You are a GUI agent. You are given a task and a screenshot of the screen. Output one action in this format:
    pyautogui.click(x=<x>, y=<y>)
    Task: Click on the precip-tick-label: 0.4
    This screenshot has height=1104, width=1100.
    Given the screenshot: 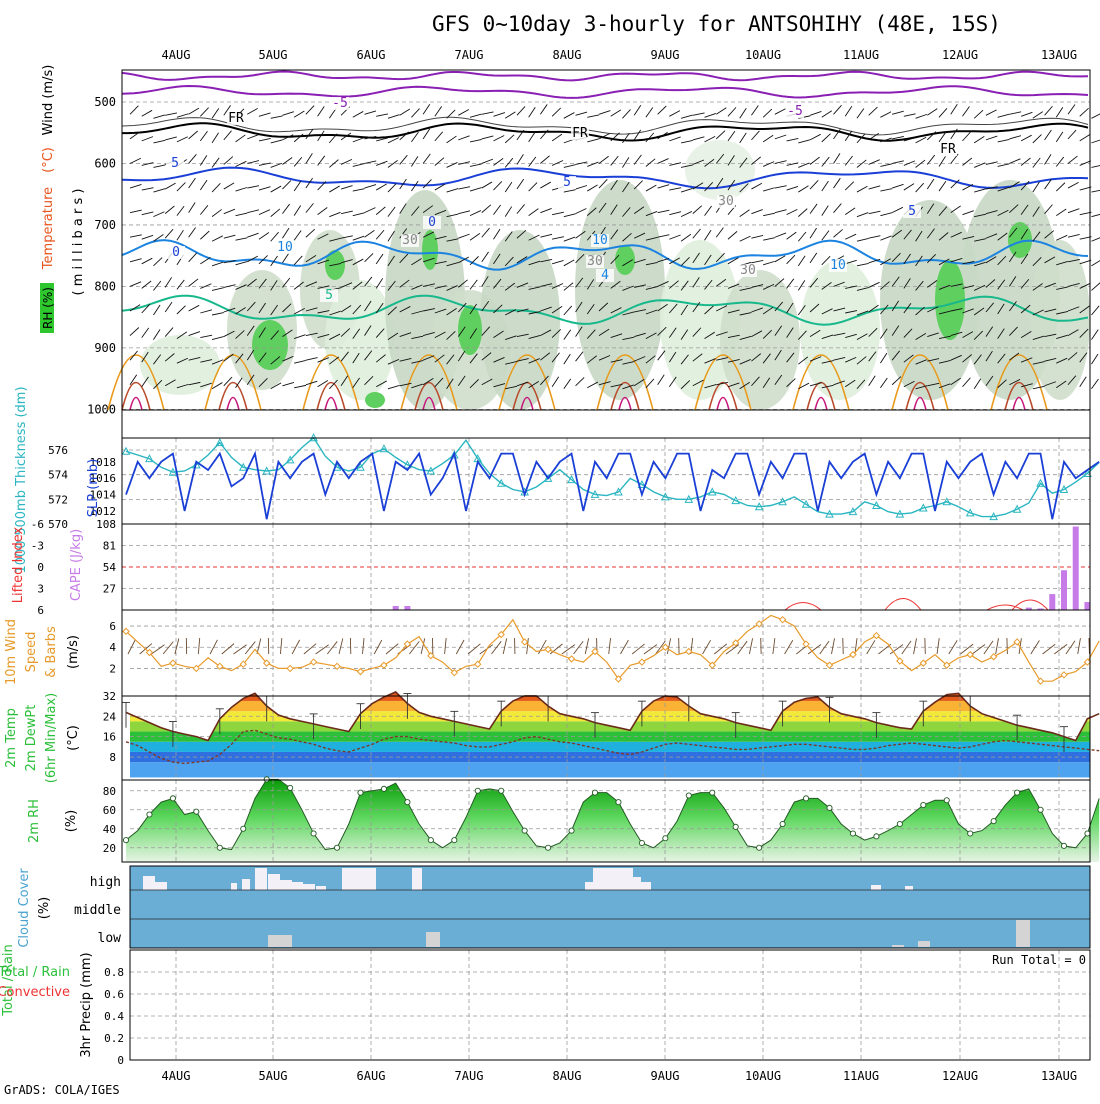 What is the action you would take?
    pyautogui.click(x=114, y=1016)
    